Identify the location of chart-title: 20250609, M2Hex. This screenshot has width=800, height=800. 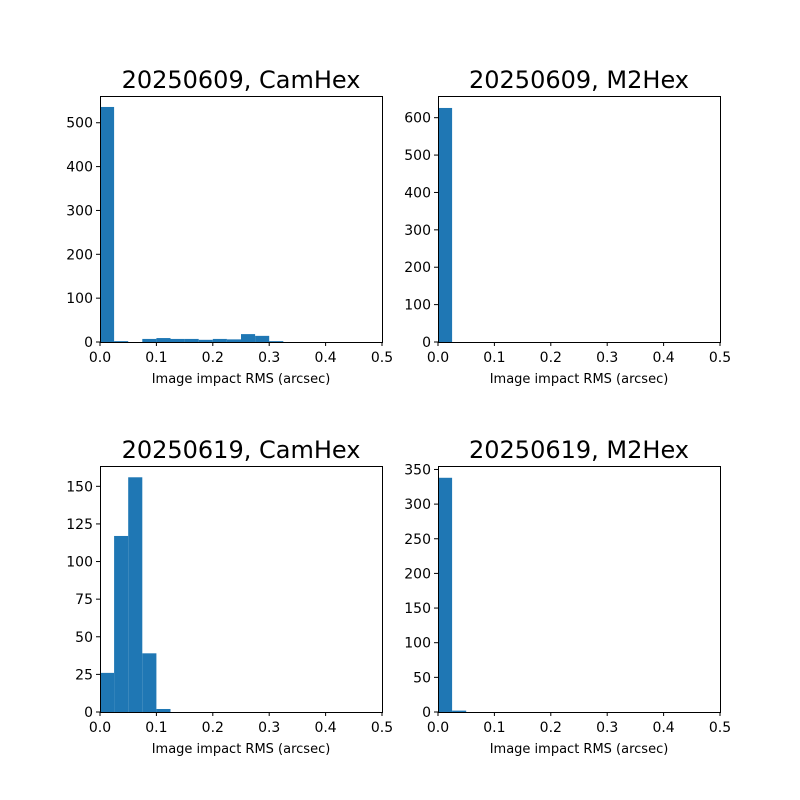
(579, 80).